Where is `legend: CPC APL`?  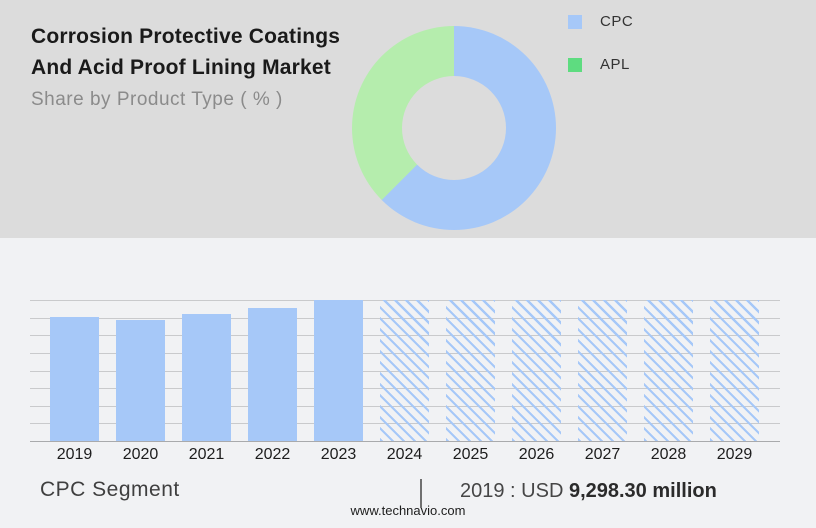
legend: CPC APL is located at coordinates (600, 56).